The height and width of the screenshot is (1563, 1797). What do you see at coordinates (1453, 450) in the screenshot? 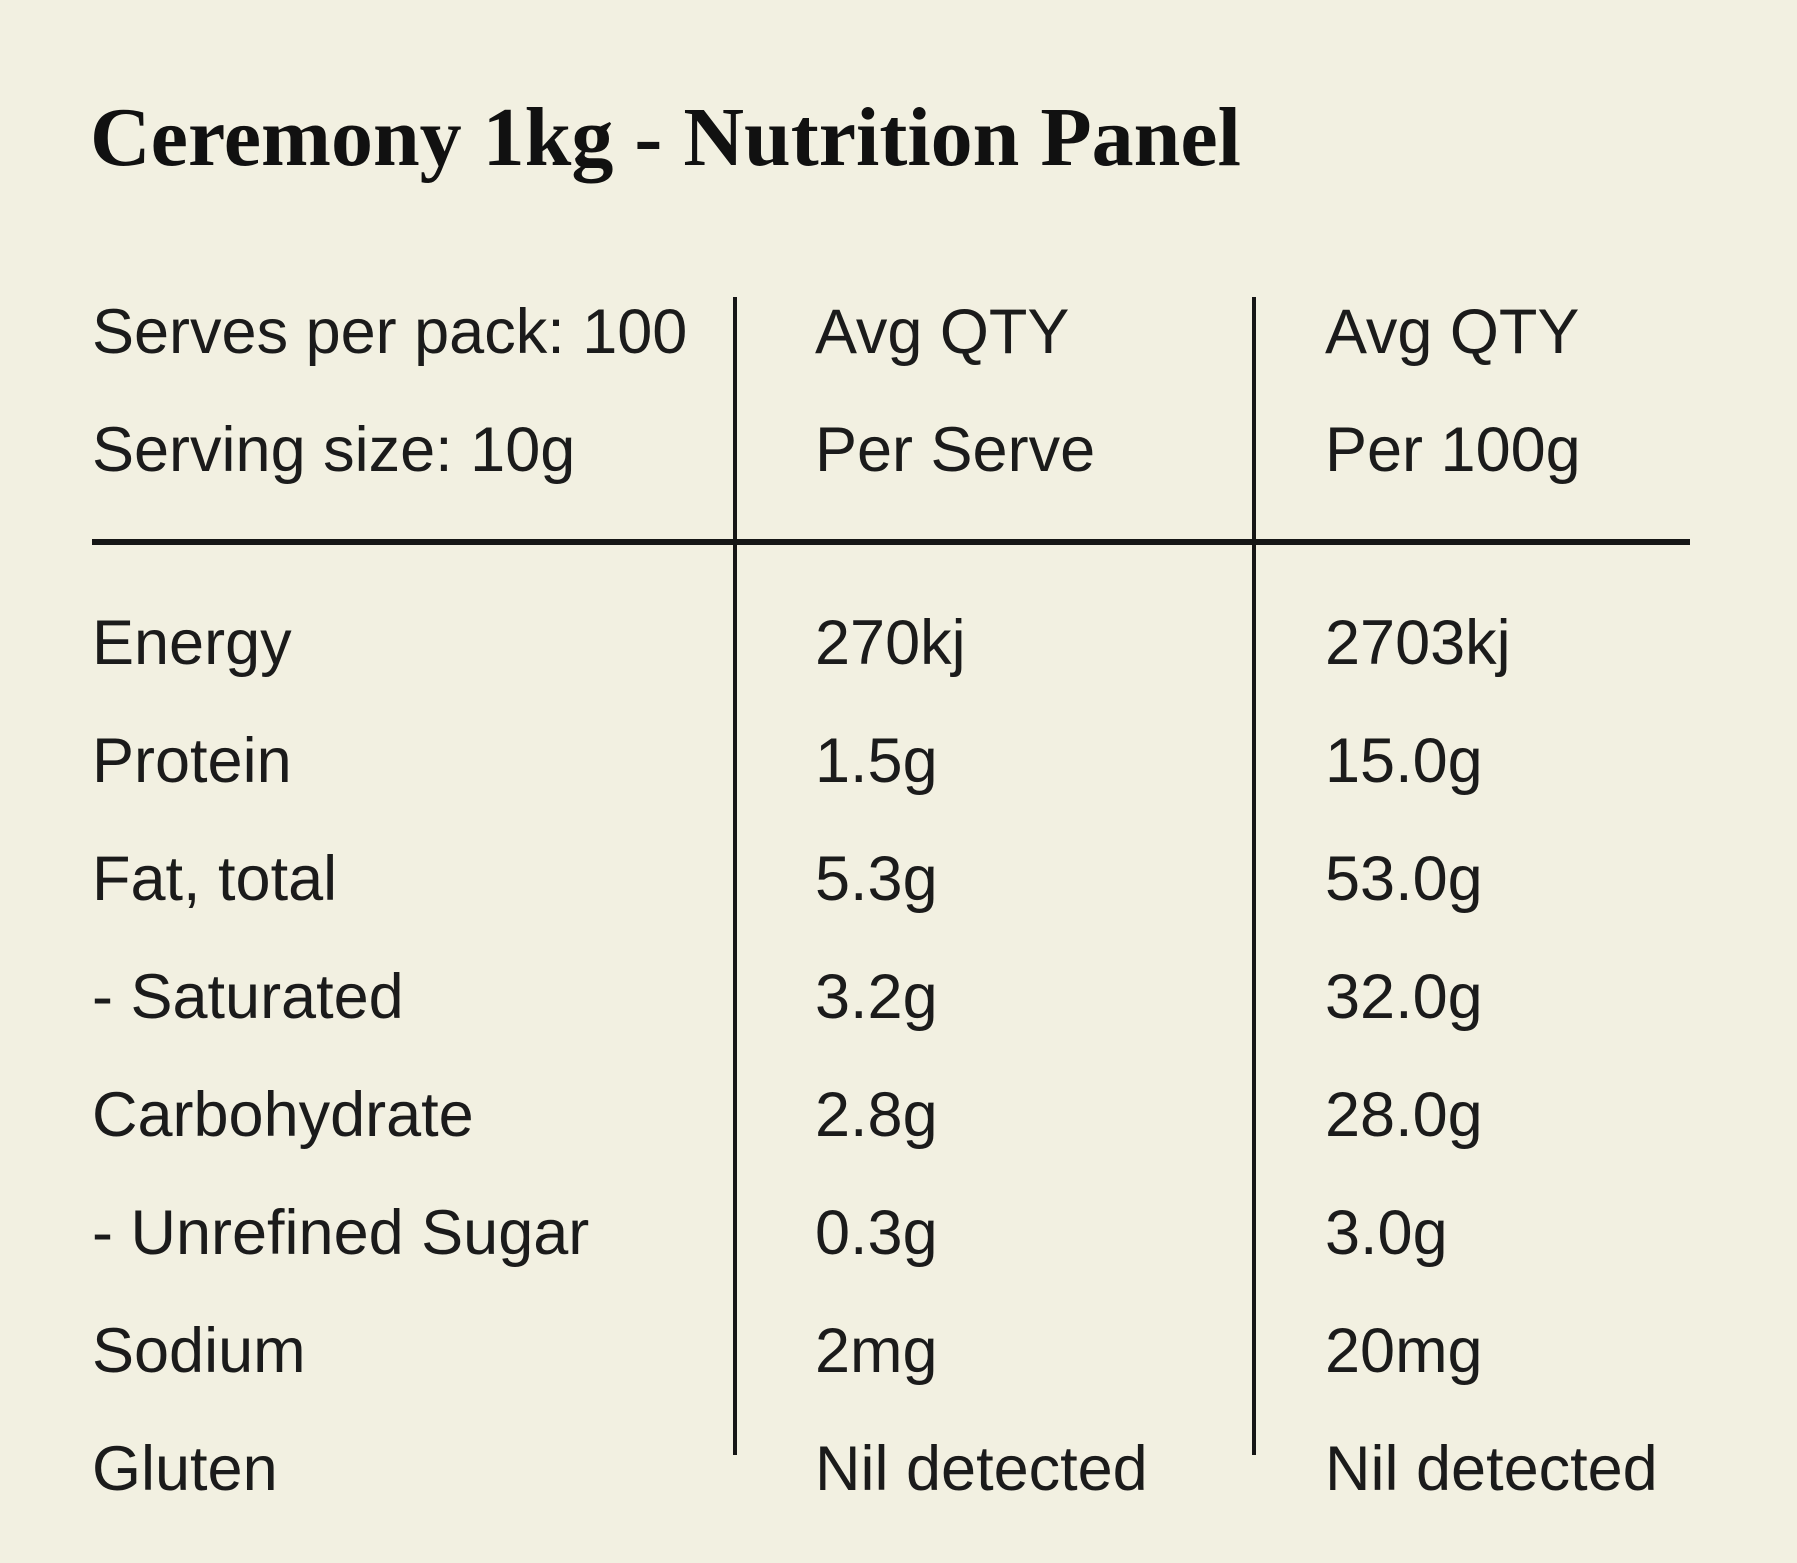
I see `per-100g-header-line2: Per 100g` at bounding box center [1453, 450].